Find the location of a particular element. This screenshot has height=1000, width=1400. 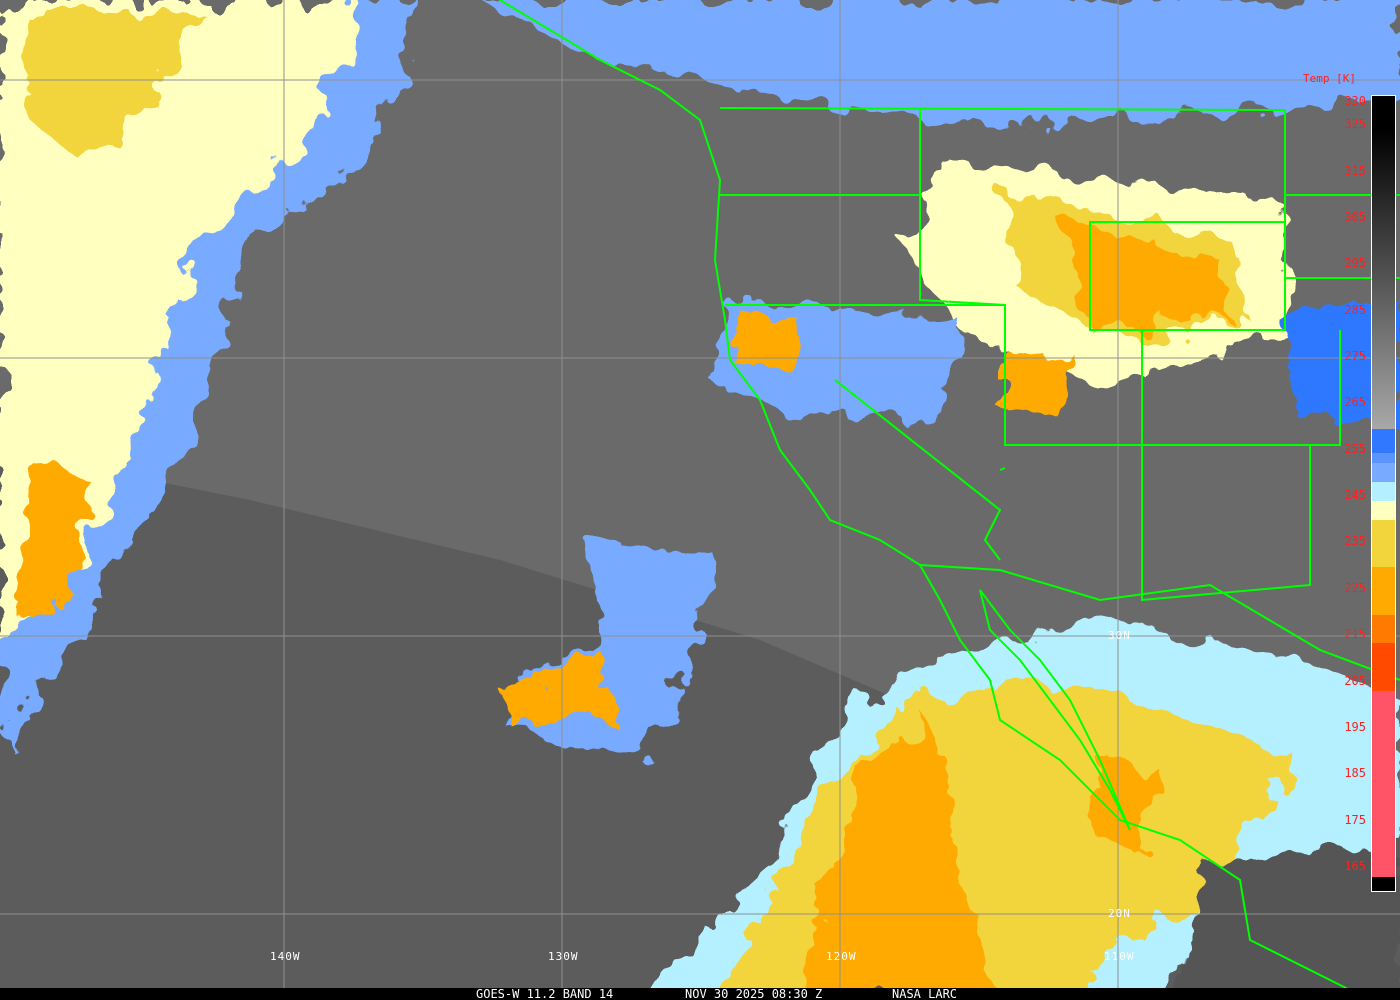

temperature-colorbar is located at coordinates (1383, 493).